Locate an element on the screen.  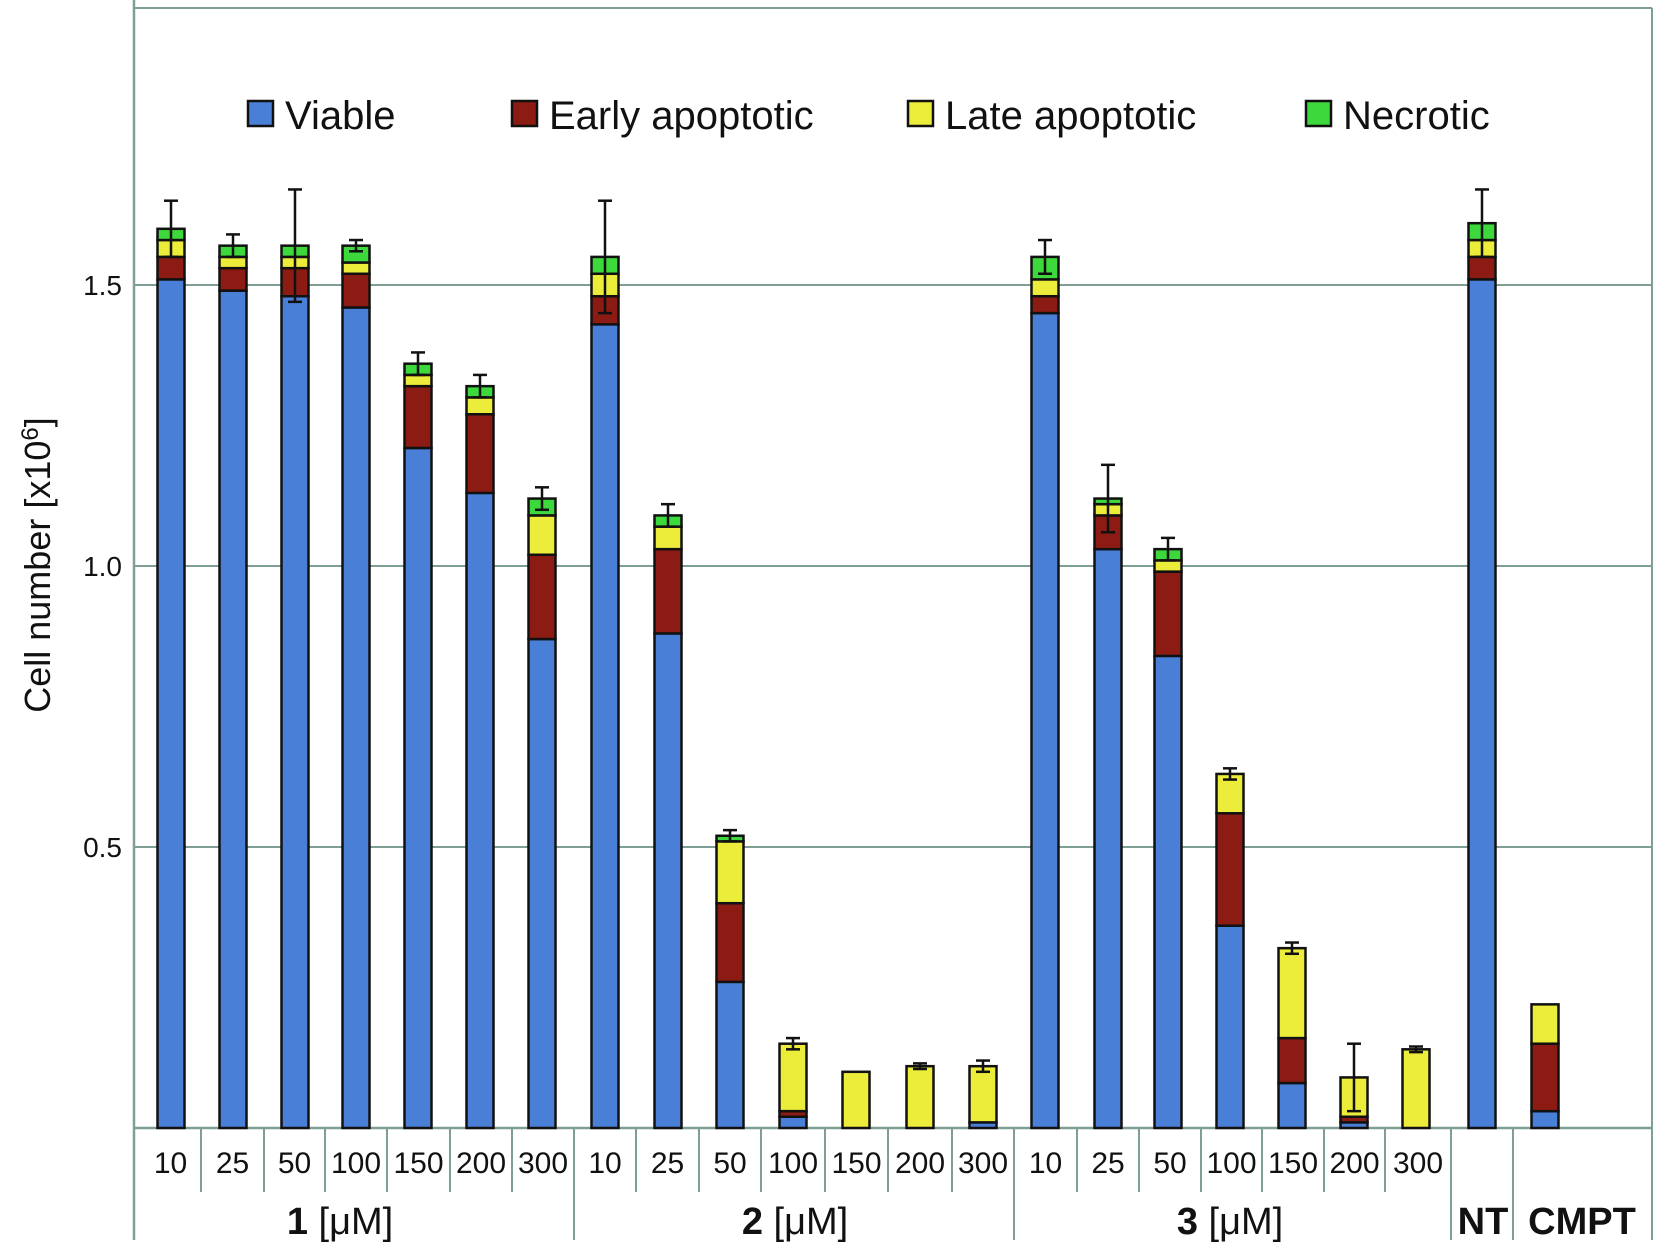
legend-item-necrotic: Necrotic is located at coordinates (1397, 116).